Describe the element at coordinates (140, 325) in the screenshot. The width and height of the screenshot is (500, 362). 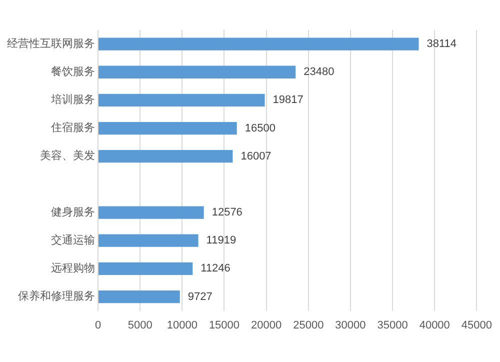
I see `x-tick-label: 5000` at that location.